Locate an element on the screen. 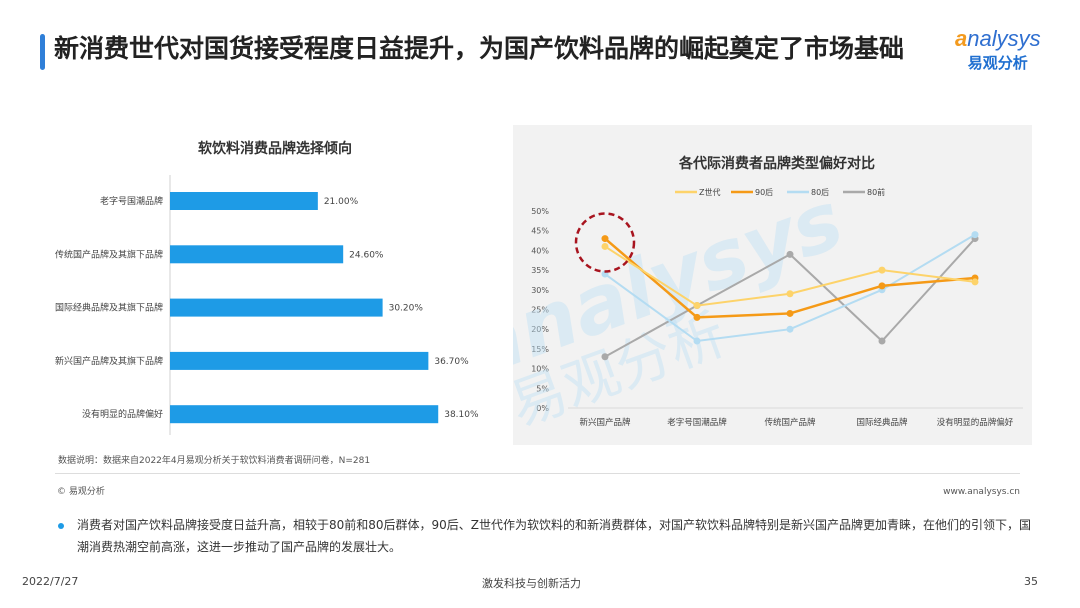 The height and width of the screenshot is (608, 1080). legend-label: Z世代 is located at coordinates (709, 192).